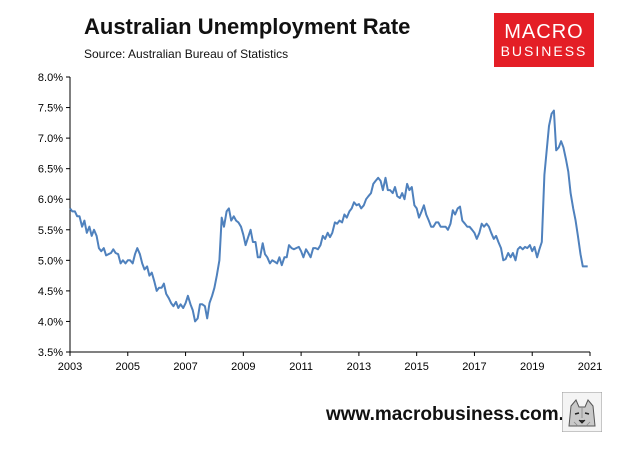 The height and width of the screenshot is (455, 630). I want to click on x-tick-label: 2003, so click(70, 367).